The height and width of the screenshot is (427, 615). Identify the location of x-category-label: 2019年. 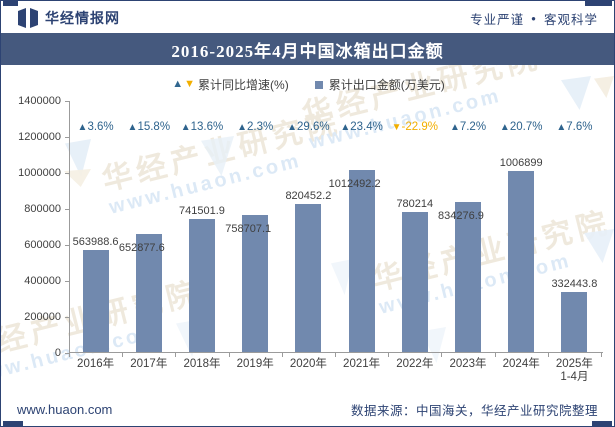
(255, 364).